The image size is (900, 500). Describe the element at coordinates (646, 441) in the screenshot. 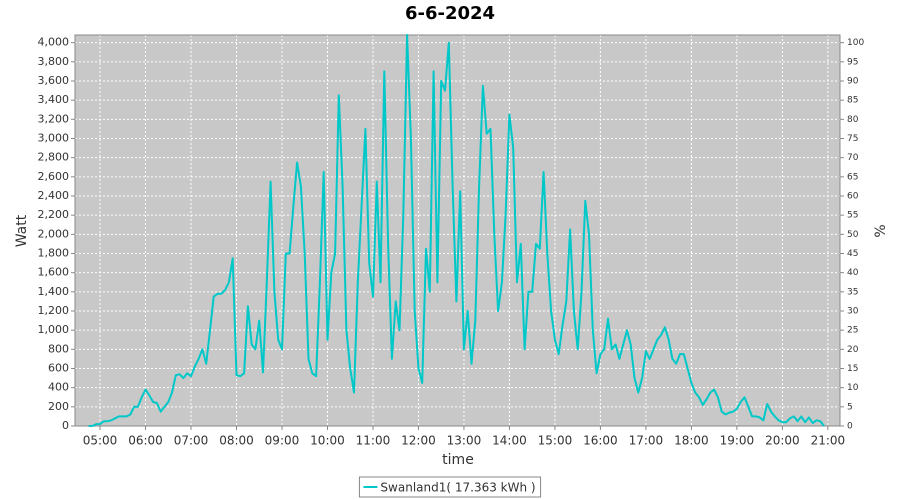

I see `x-tick-label: 17:00` at that location.